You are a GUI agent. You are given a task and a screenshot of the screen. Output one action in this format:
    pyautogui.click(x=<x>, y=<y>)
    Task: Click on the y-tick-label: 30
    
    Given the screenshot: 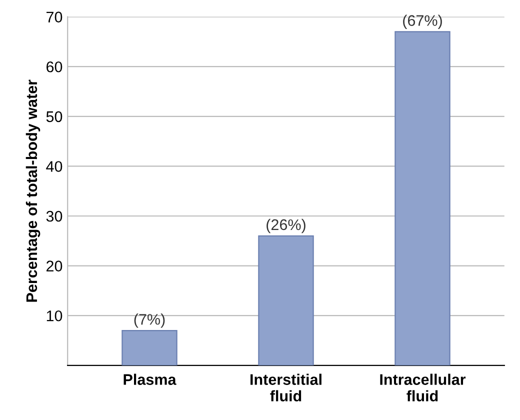 What is the action you would take?
    pyautogui.click(x=54, y=216)
    